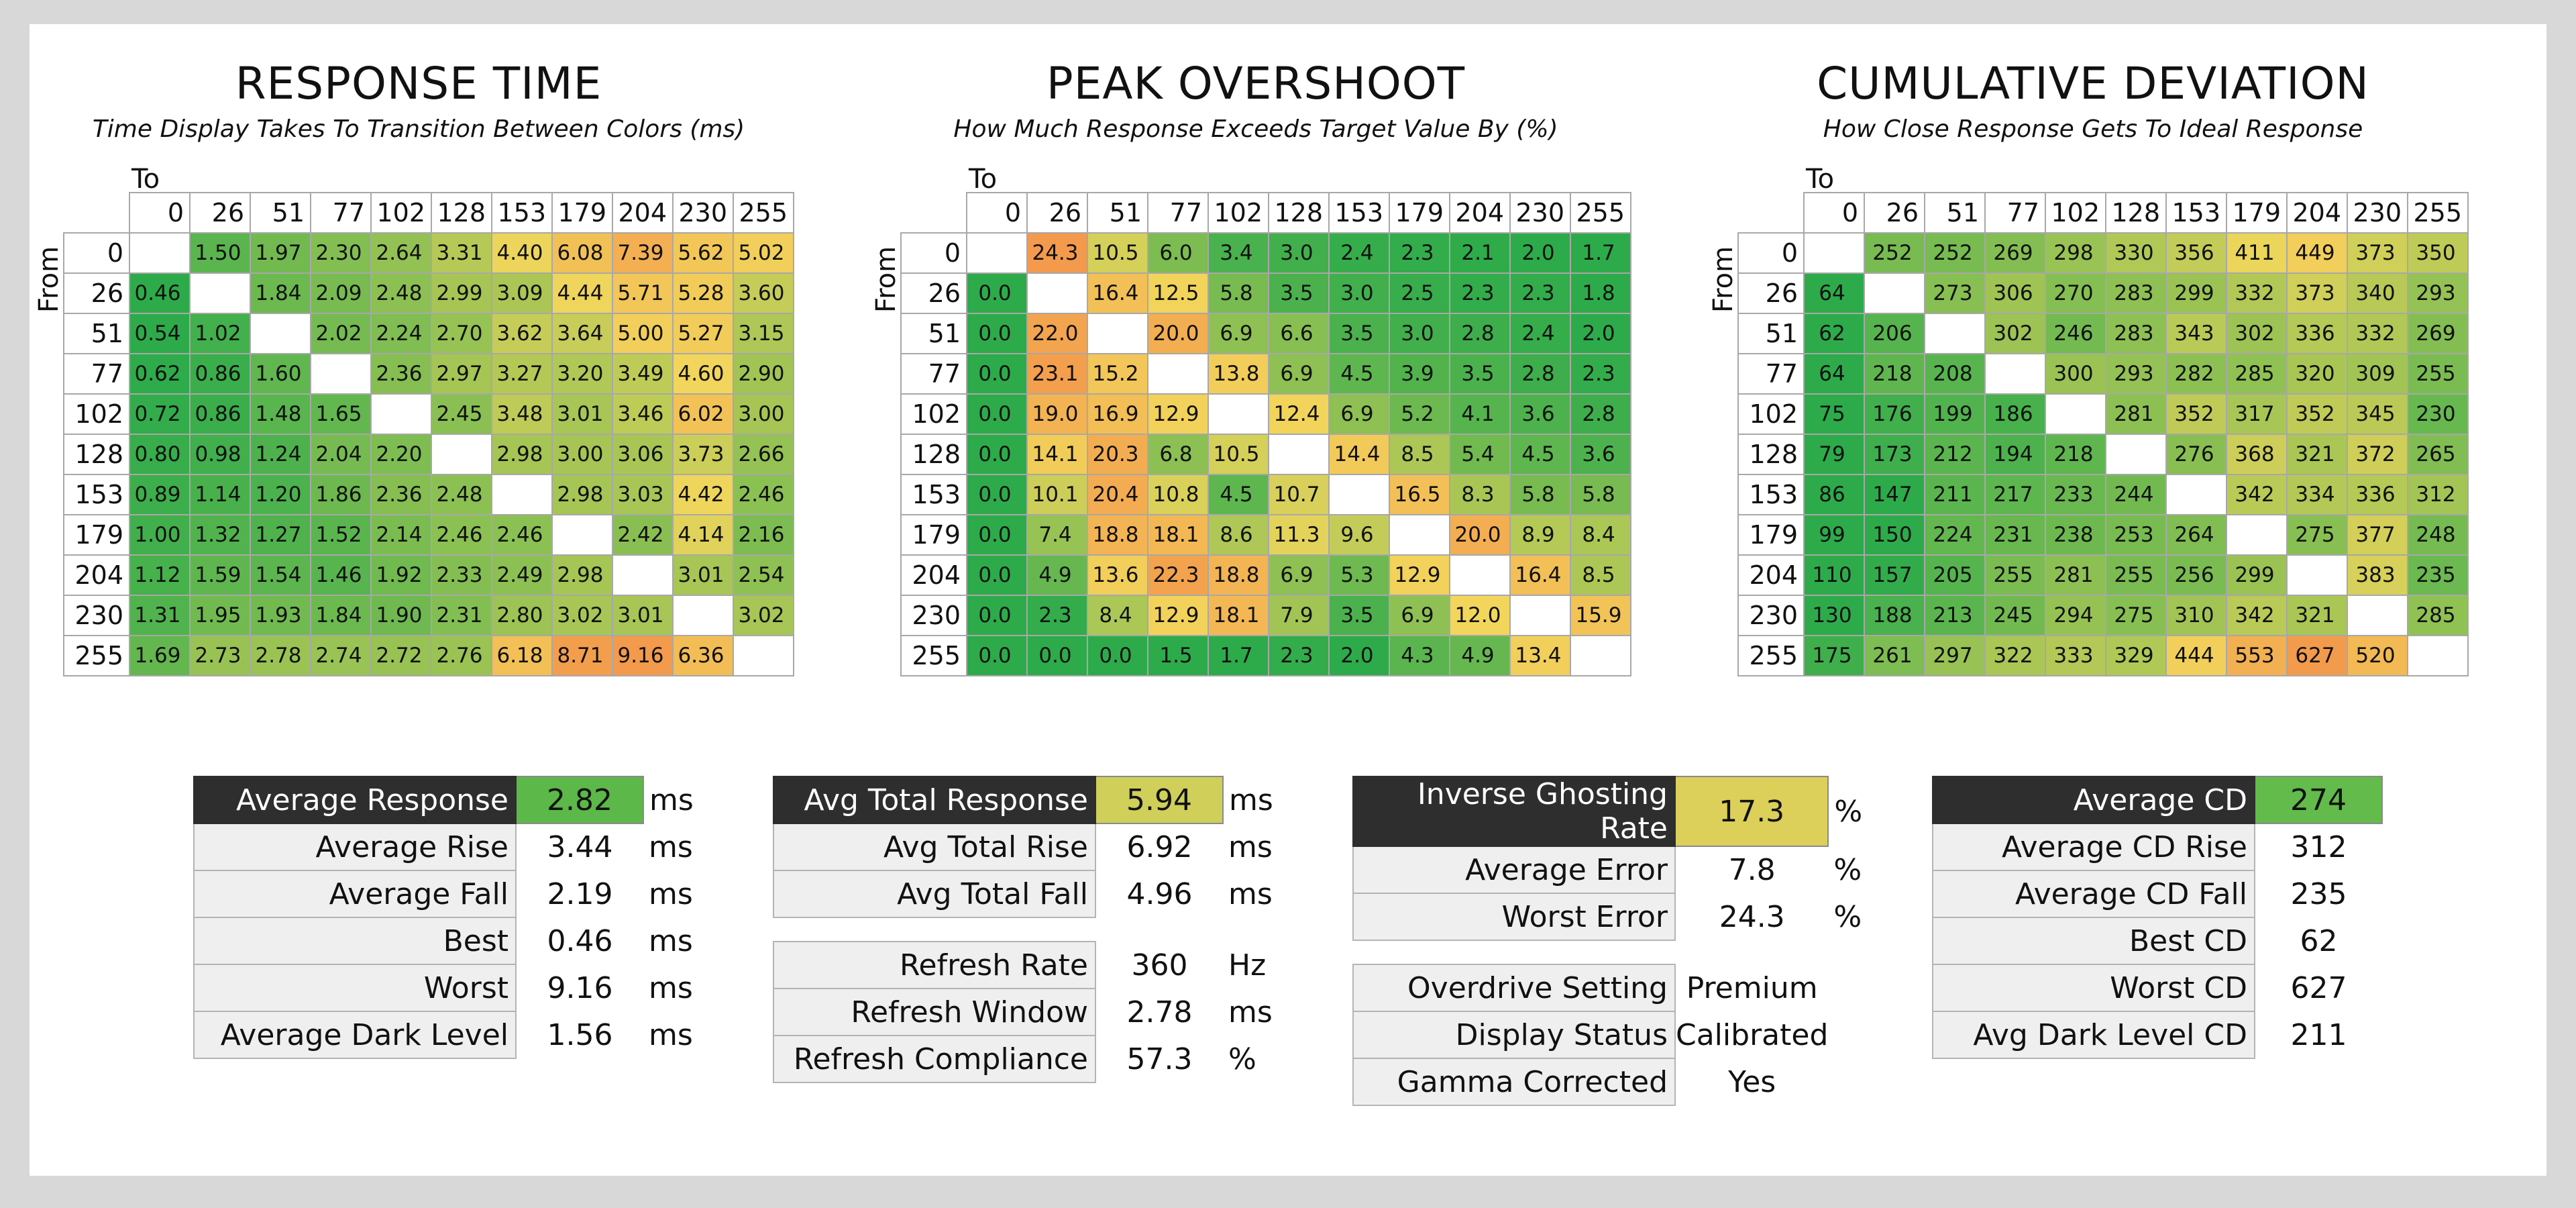 This screenshot has width=2576, height=1208. I want to click on heatmap-cell: 217, so click(2015, 494).